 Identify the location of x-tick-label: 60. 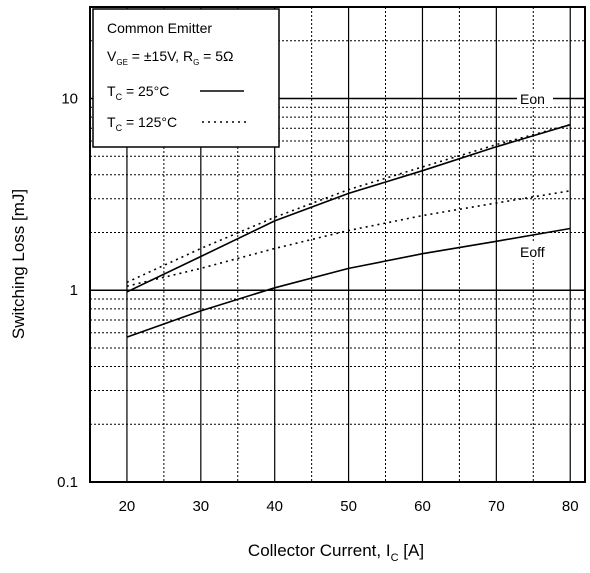
(422, 506).